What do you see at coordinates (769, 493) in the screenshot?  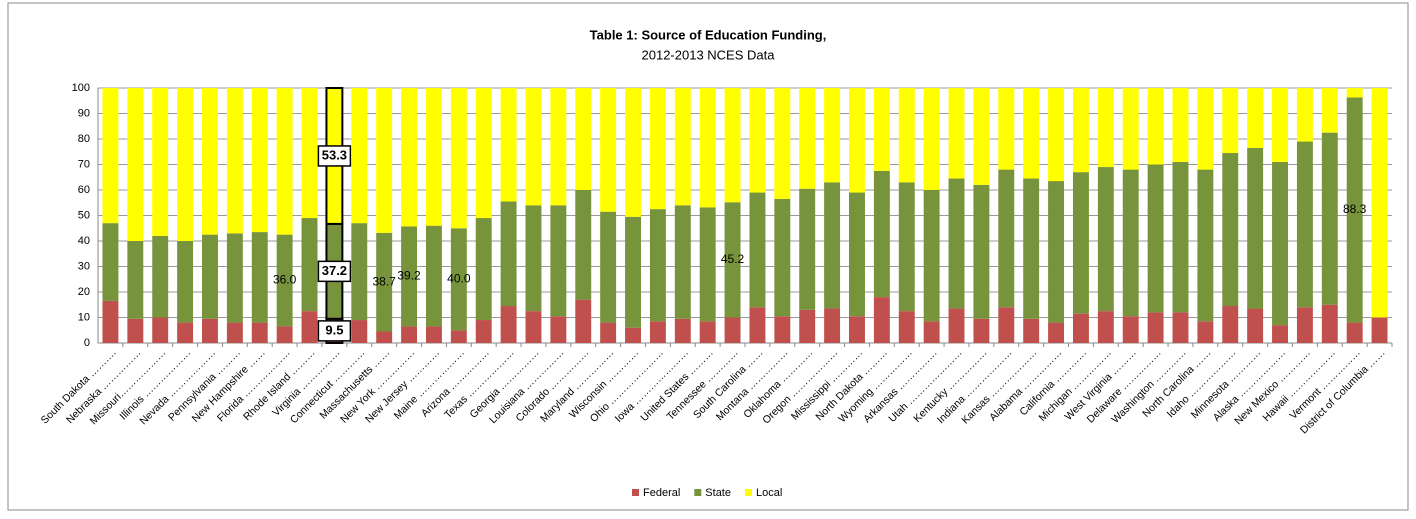 I see `legend-label: Local` at bounding box center [769, 493].